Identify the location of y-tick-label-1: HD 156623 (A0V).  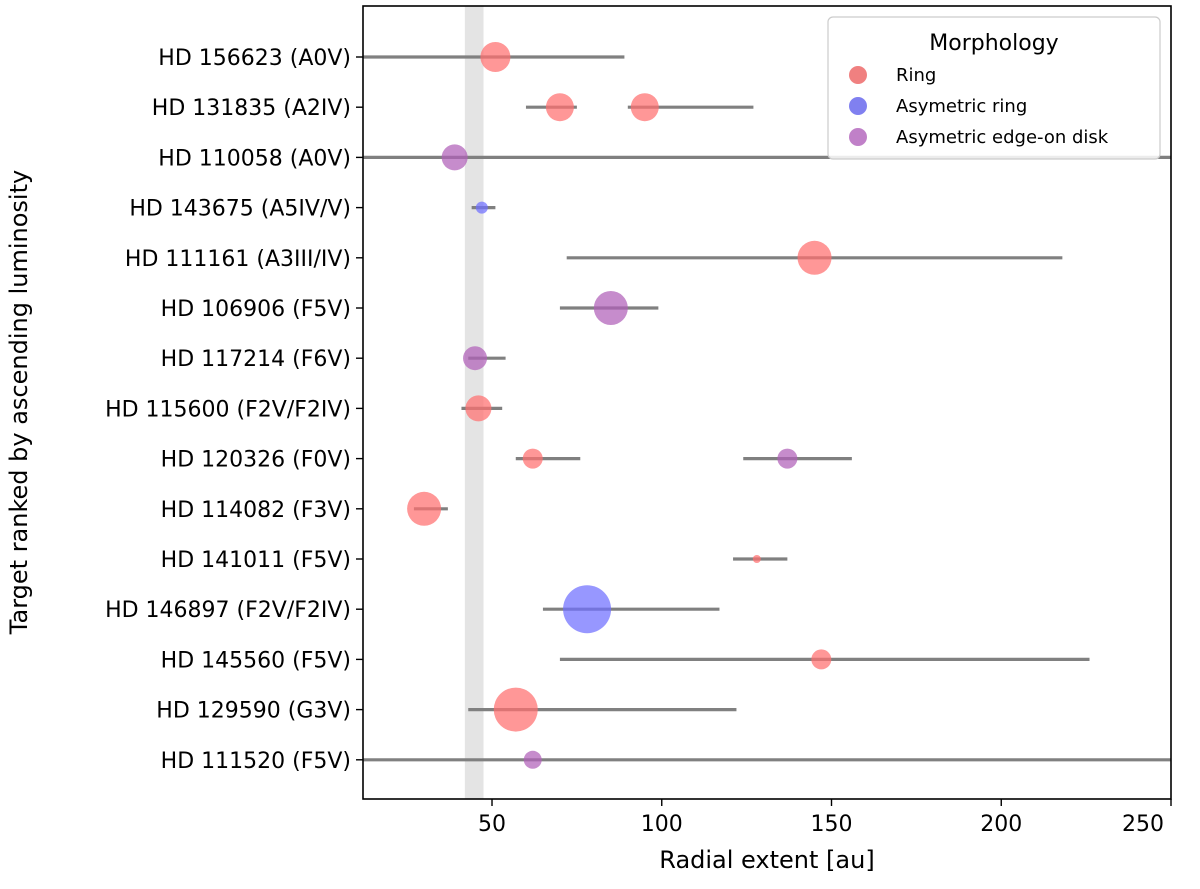
(254, 58).